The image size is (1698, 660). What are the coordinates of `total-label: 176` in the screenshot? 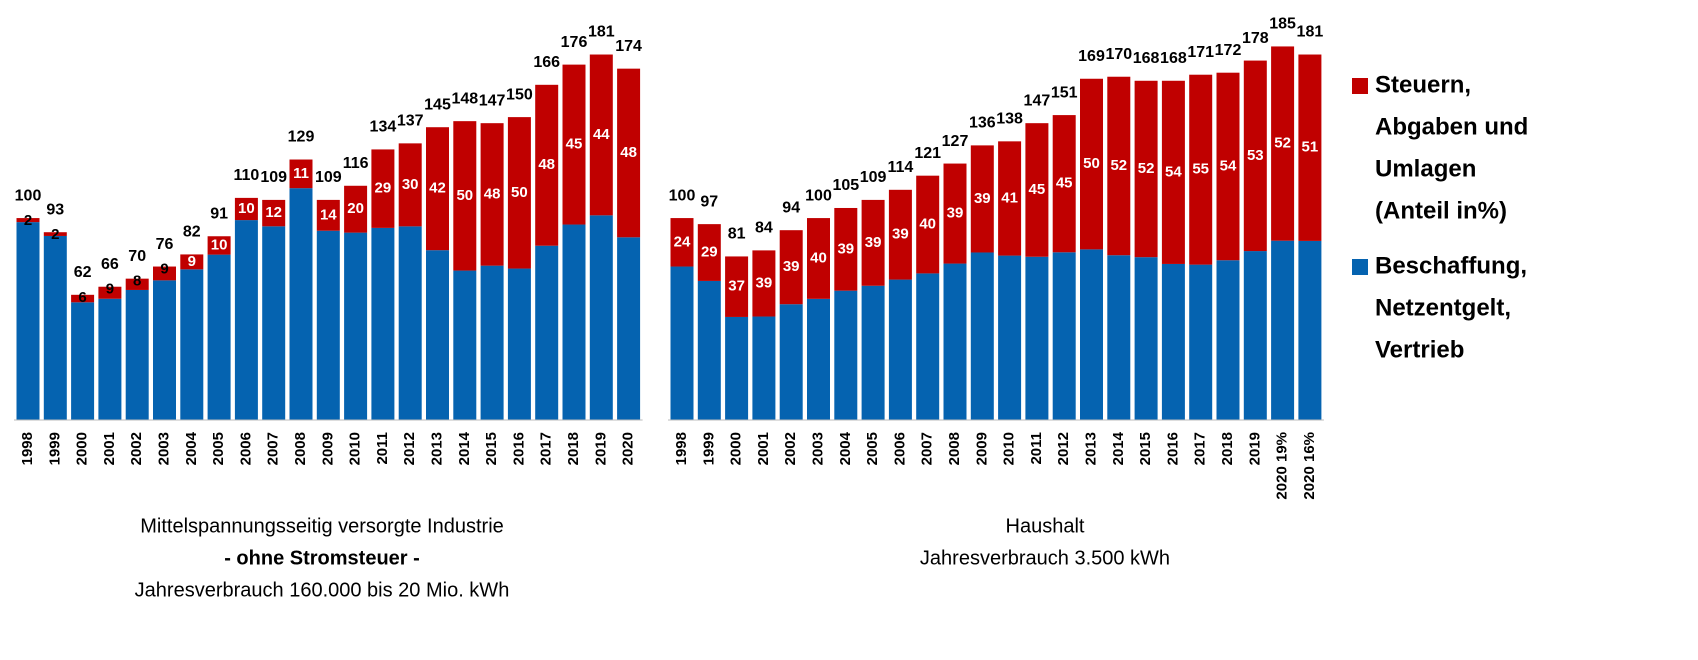 It's located at (574, 42).